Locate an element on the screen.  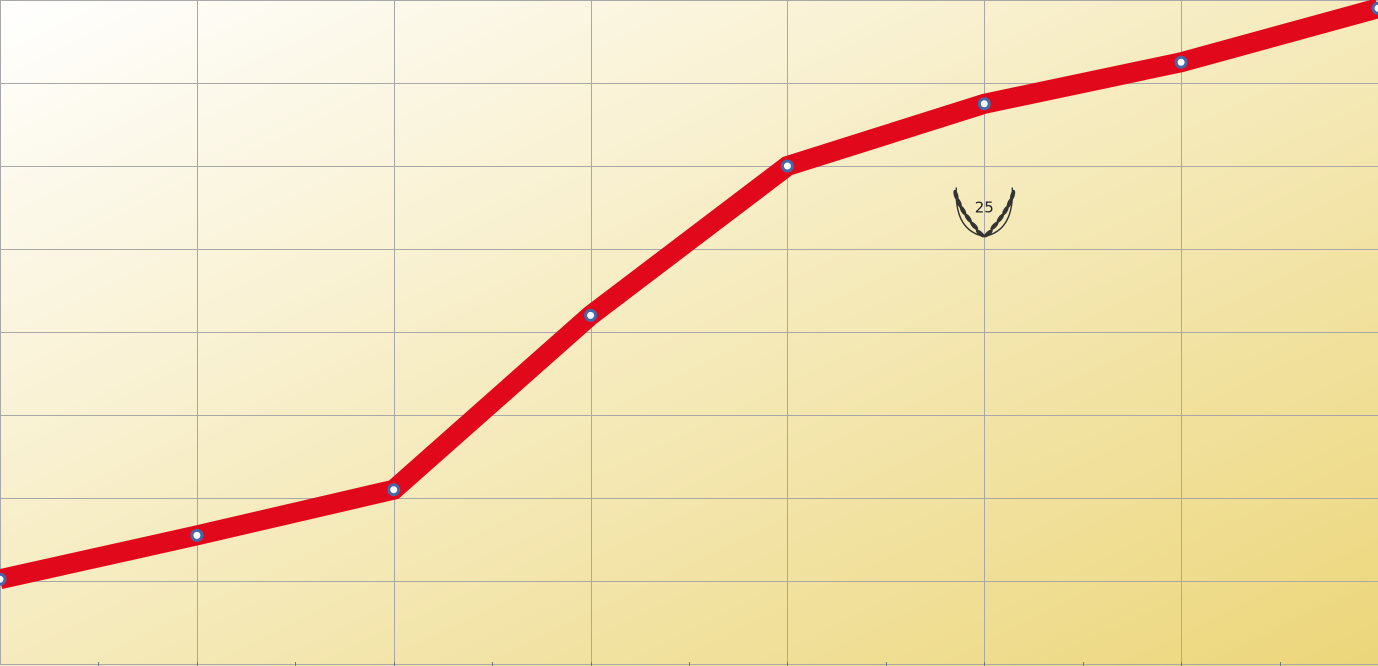
x-axis-ticks is located at coordinates (689, 664).